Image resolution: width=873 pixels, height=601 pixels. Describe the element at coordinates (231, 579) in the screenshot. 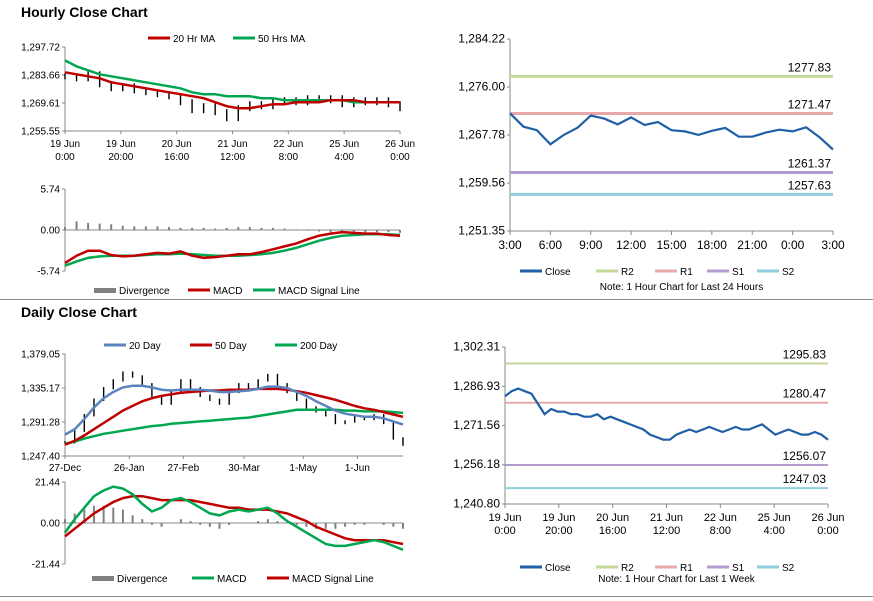

I see `daily-macd-legend-label: MACD` at that location.